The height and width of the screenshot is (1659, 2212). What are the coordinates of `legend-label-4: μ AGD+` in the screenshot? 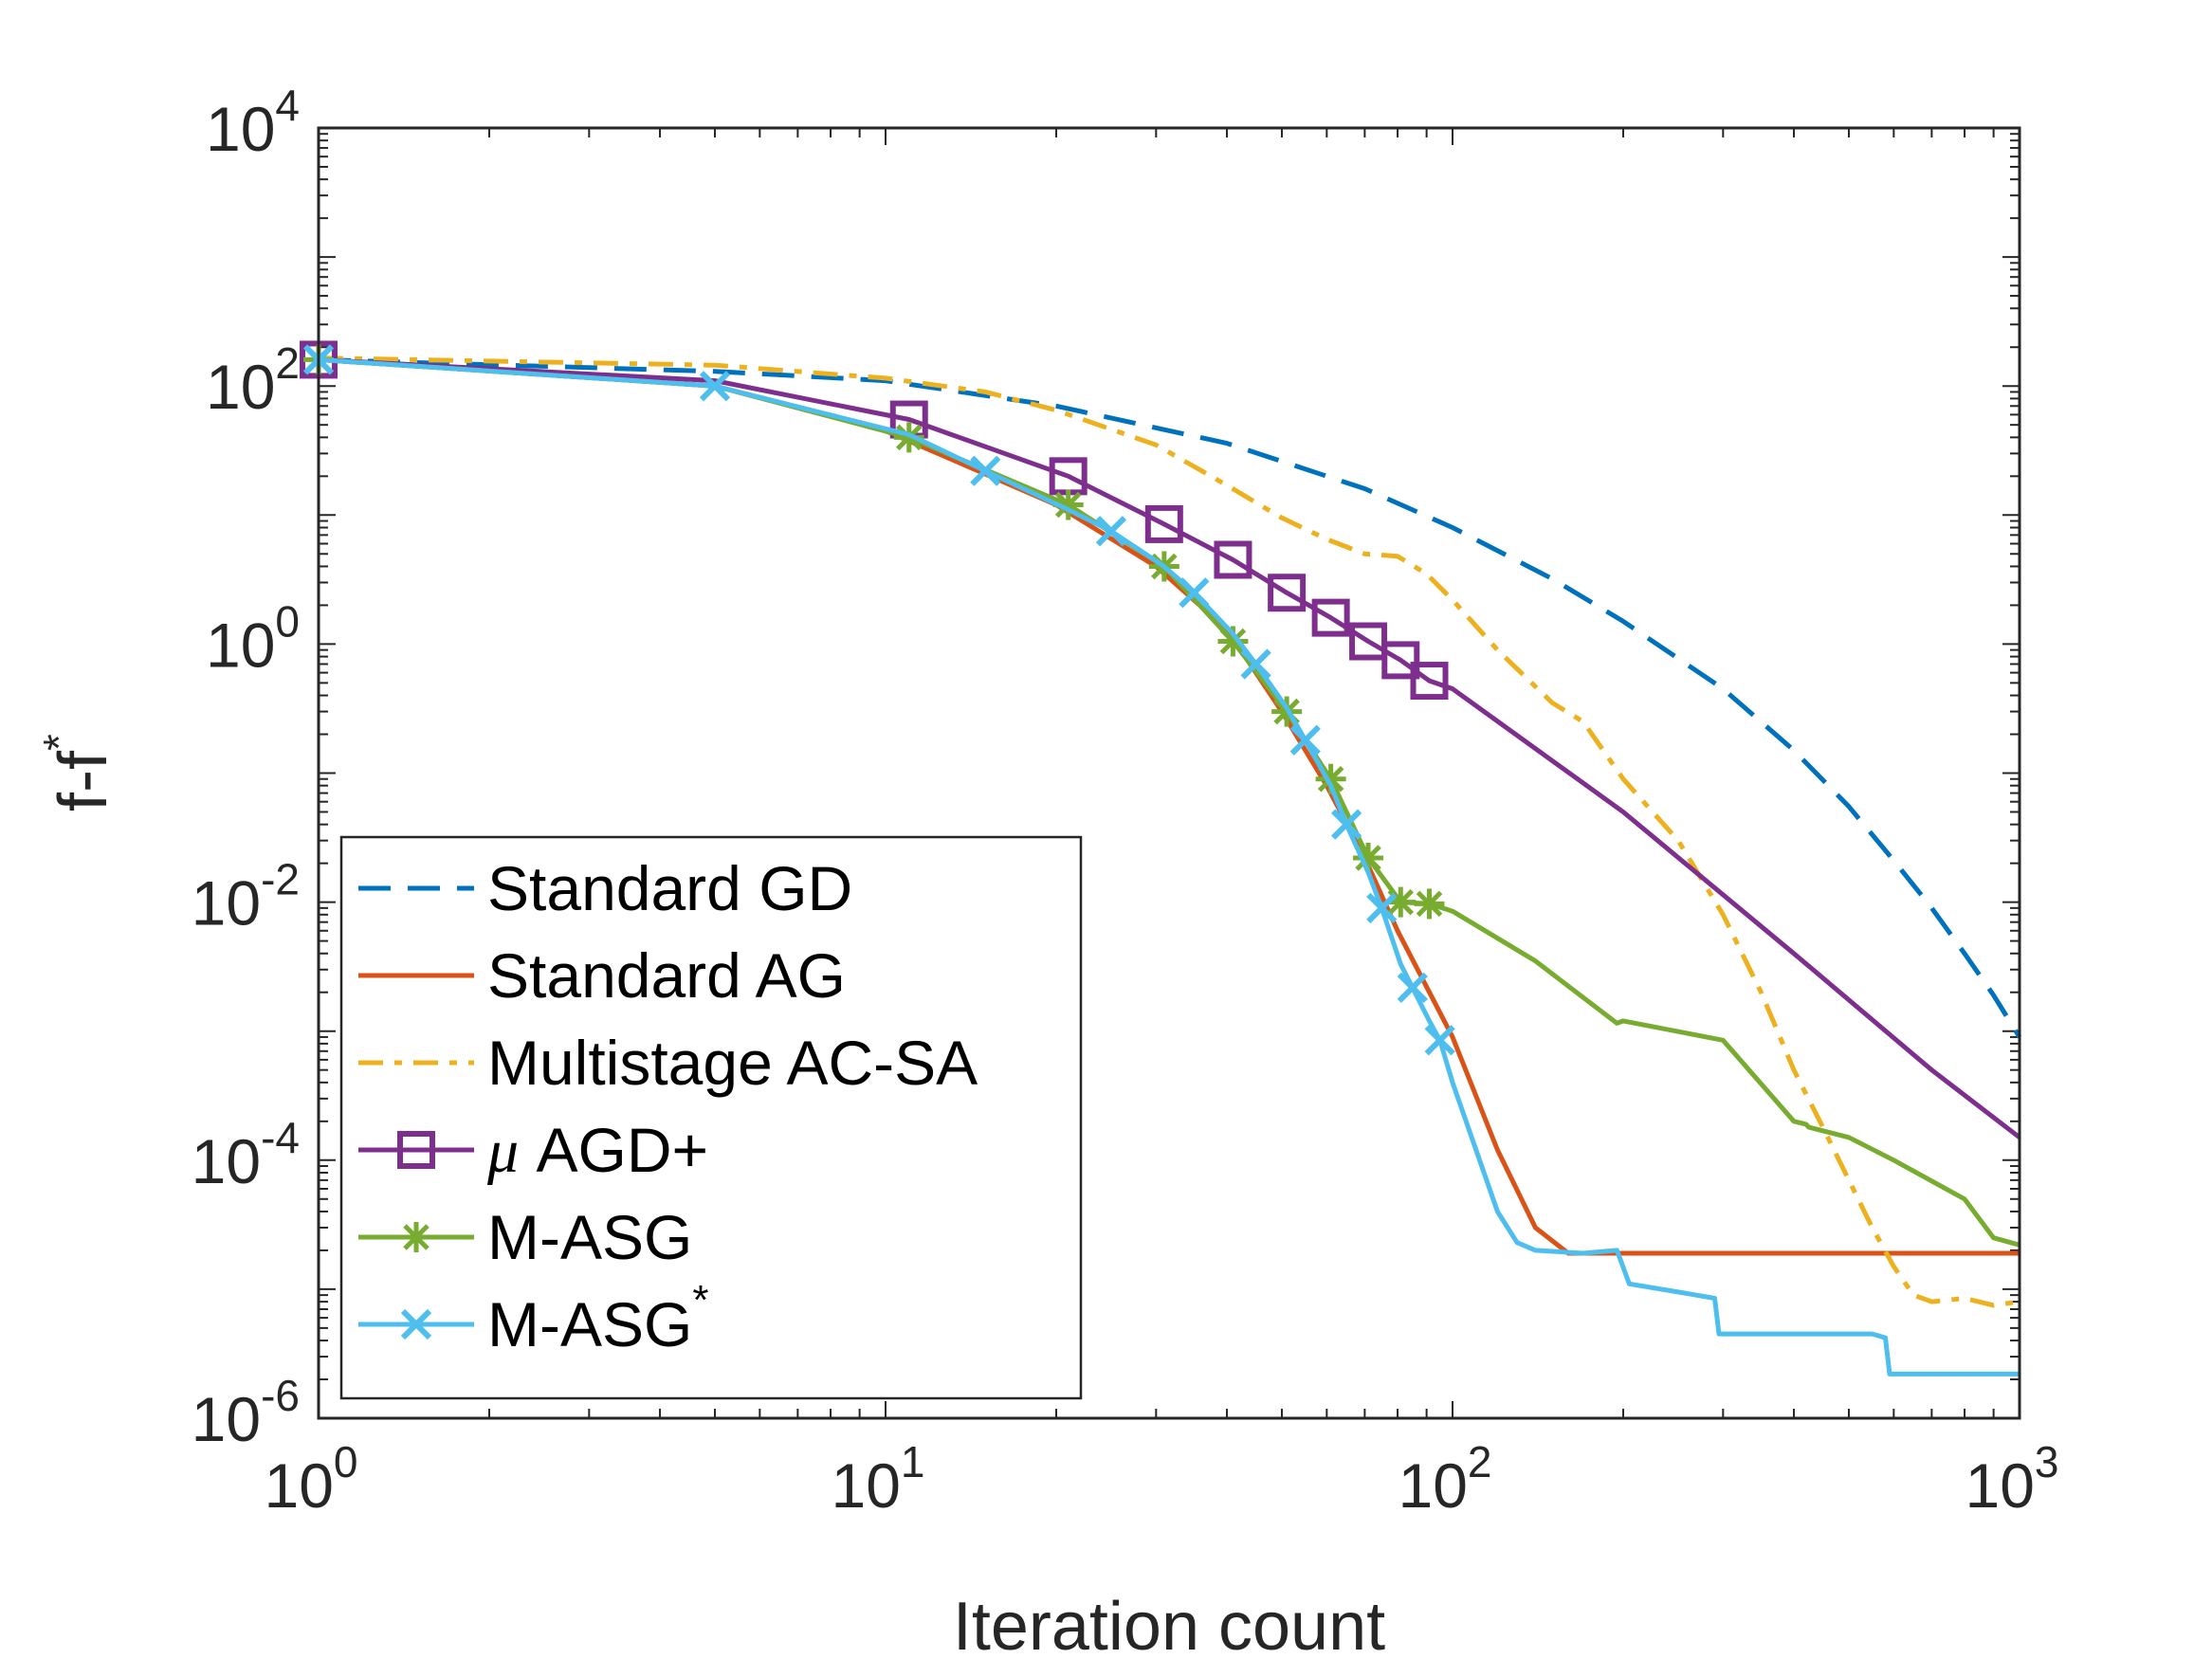 It's located at (597, 1150).